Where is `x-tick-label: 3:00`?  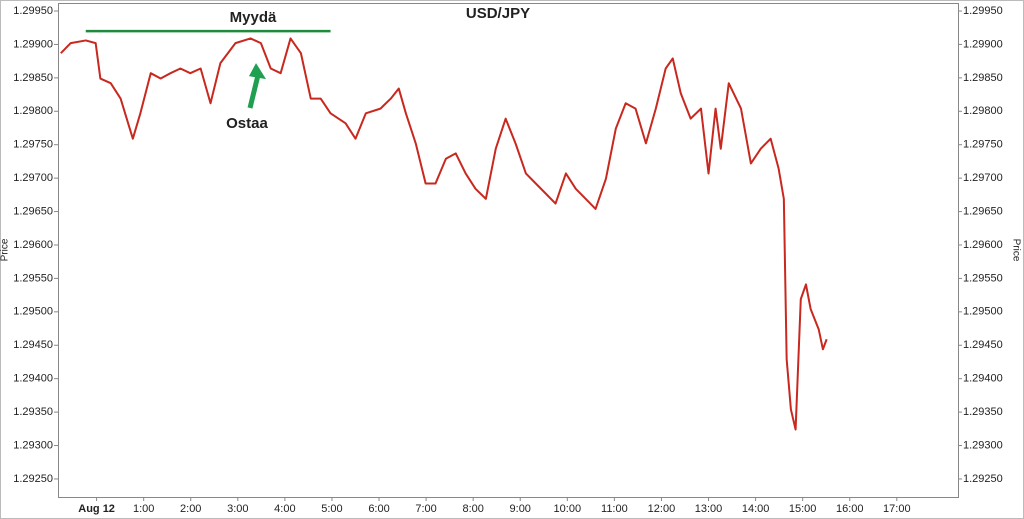 x-tick-label: 3:00 is located at coordinates (237, 509).